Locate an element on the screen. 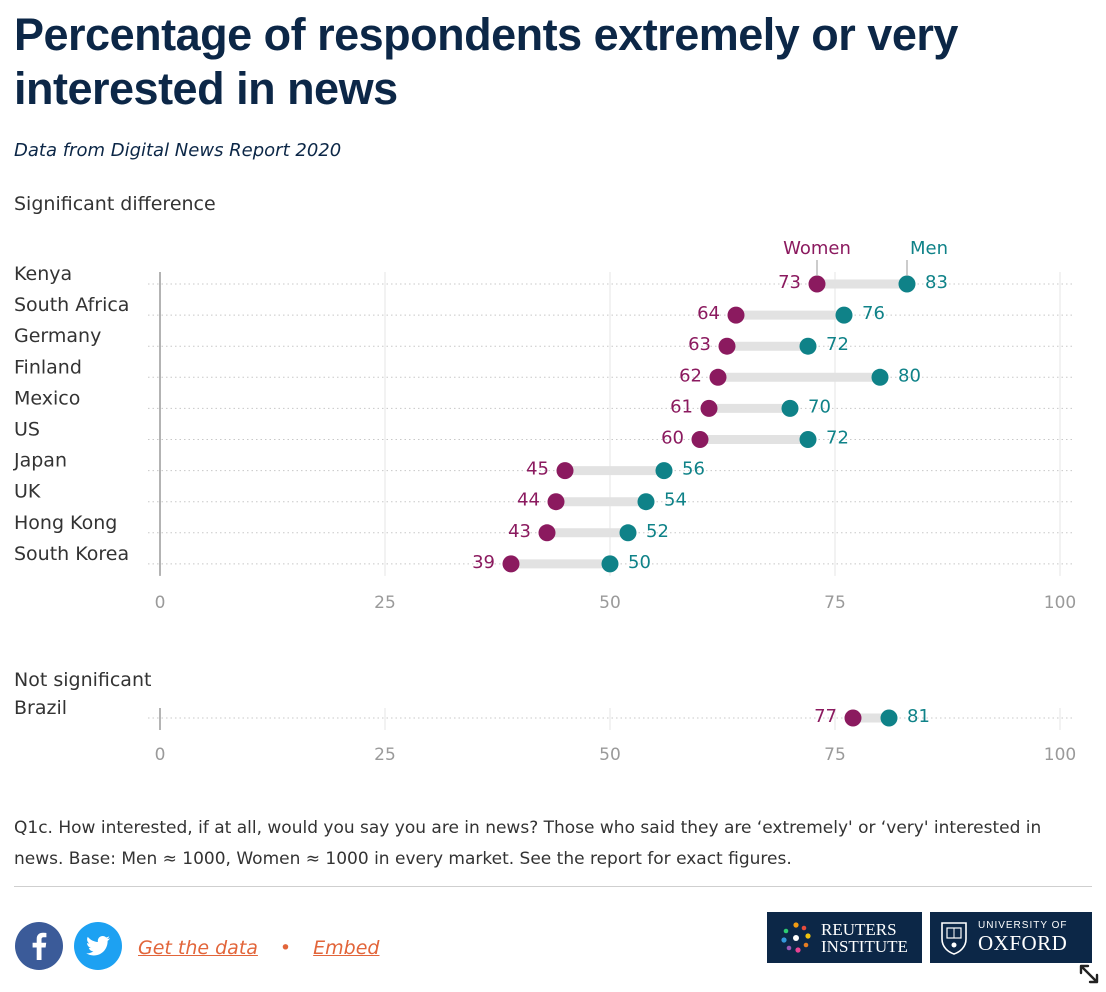  men-value-label: 50 is located at coordinates (639, 562).